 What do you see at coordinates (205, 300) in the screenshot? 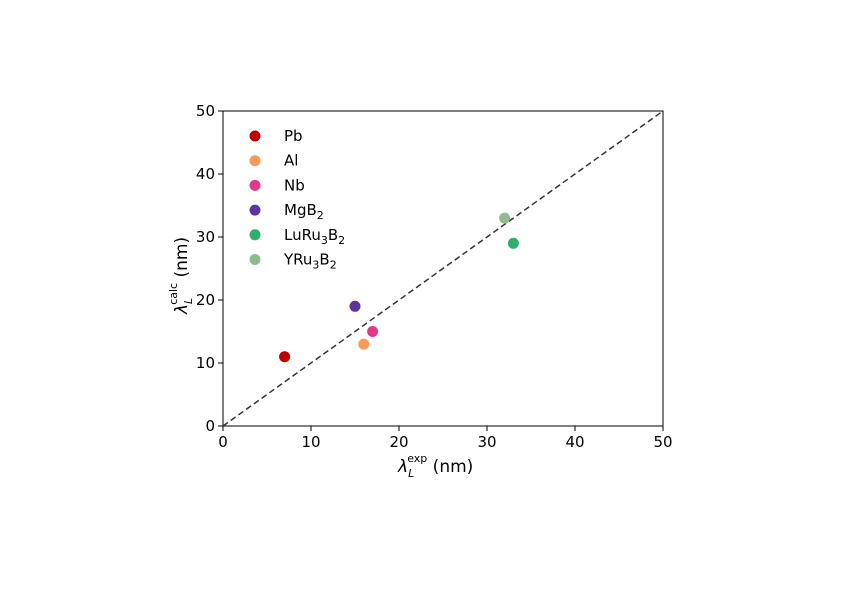
I see `y-tick-label: 20` at bounding box center [205, 300].